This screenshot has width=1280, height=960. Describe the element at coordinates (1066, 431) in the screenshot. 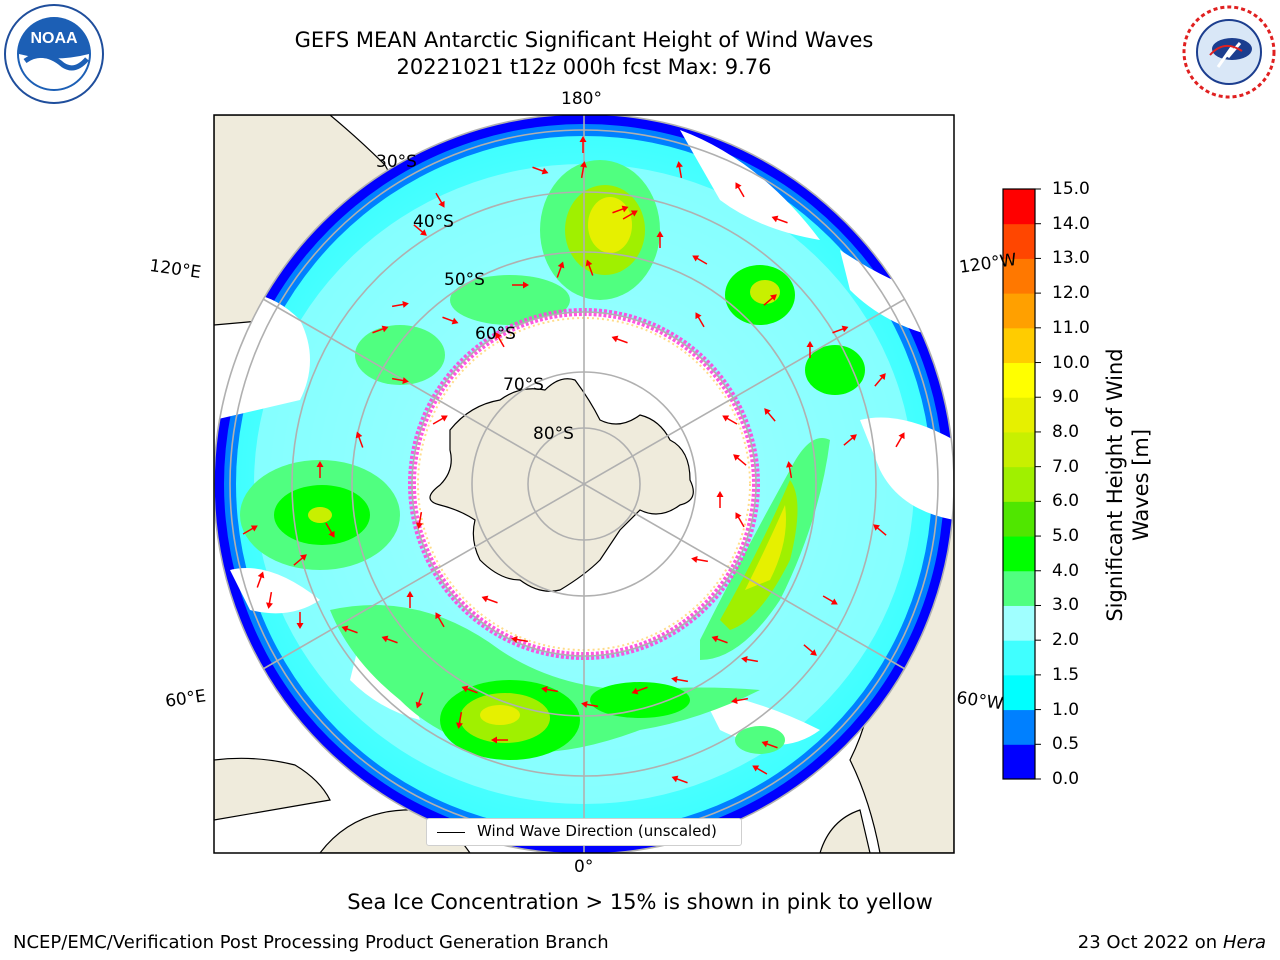

I see `colorbar-tick-label: 8.0` at that location.